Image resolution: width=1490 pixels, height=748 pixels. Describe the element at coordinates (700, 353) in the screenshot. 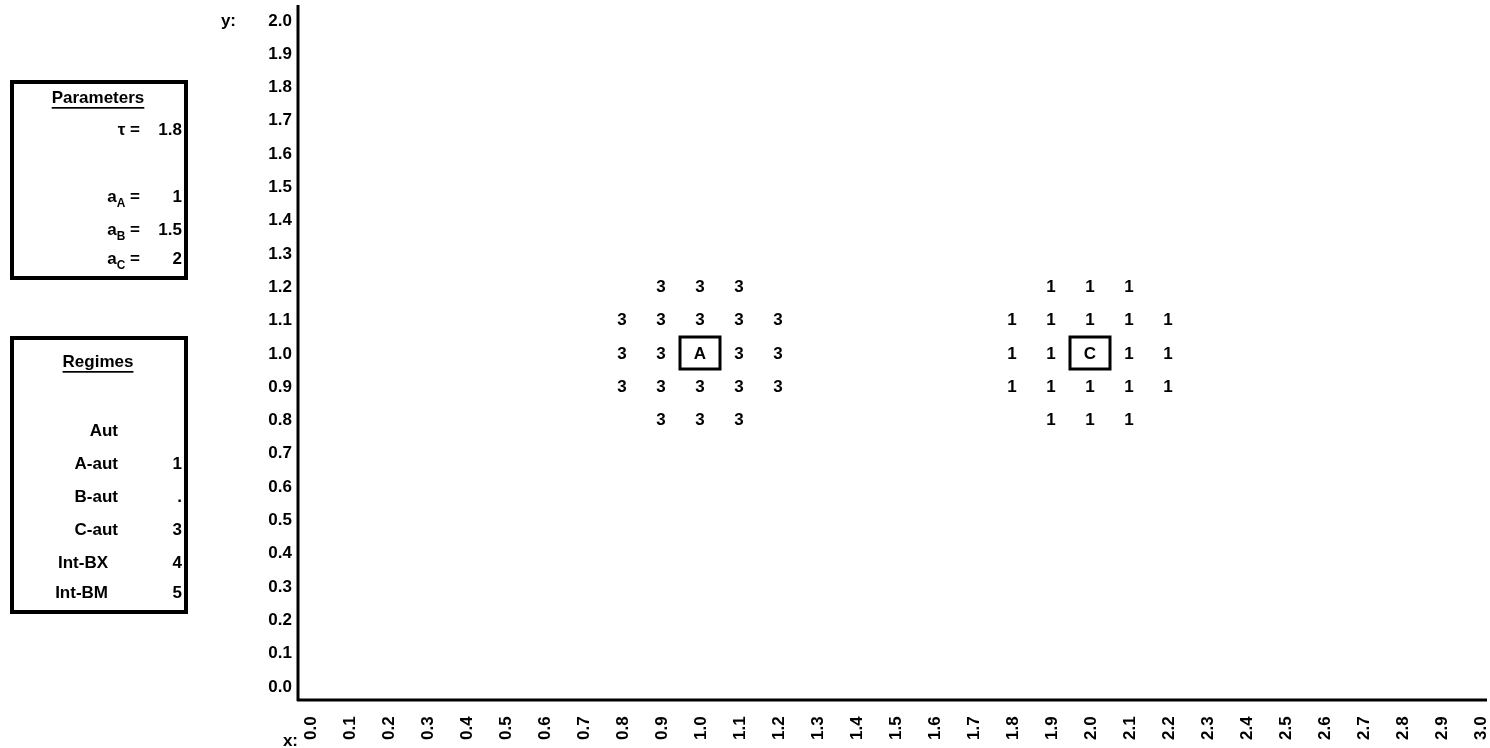

I see `annotation: A` at that location.